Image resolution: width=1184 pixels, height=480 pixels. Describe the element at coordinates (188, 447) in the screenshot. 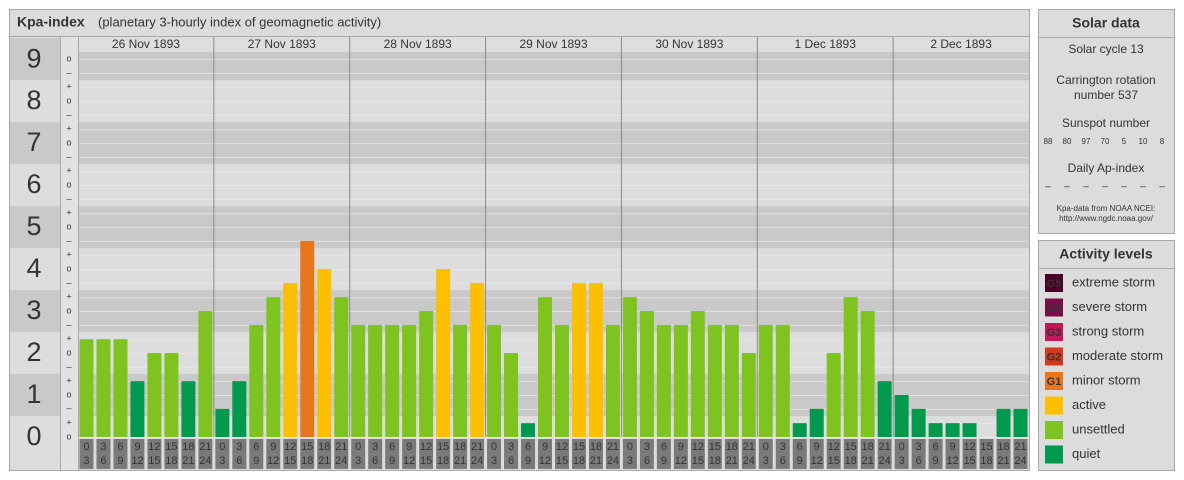

I see `x-tick-label: 18` at that location.